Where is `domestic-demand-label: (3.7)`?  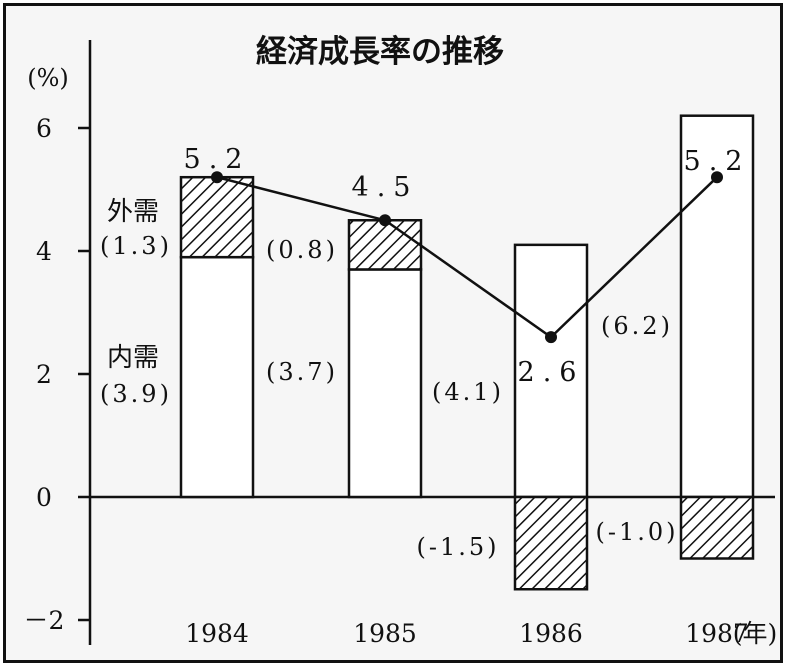 domestic-demand-label: (3.7) is located at coordinates (302, 372).